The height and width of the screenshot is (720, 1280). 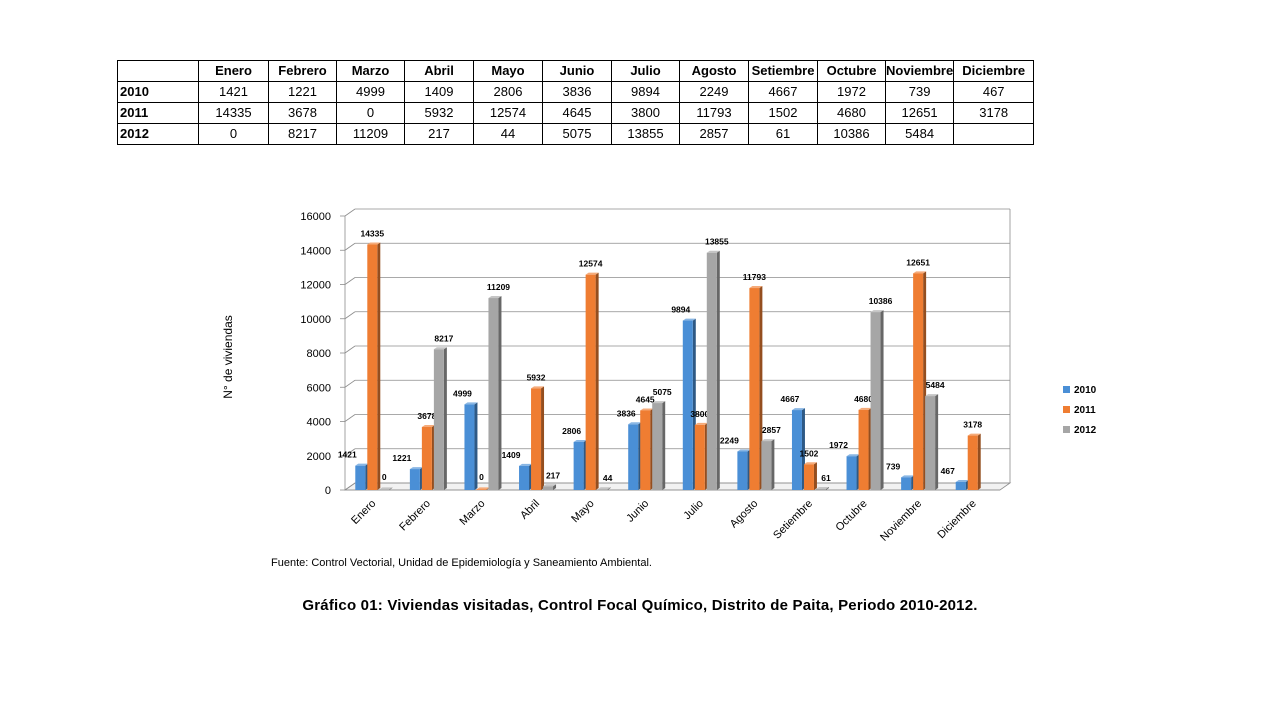 What do you see at coordinates (428, 457) in the screenshot?
I see `bar-2011-febrero` at bounding box center [428, 457].